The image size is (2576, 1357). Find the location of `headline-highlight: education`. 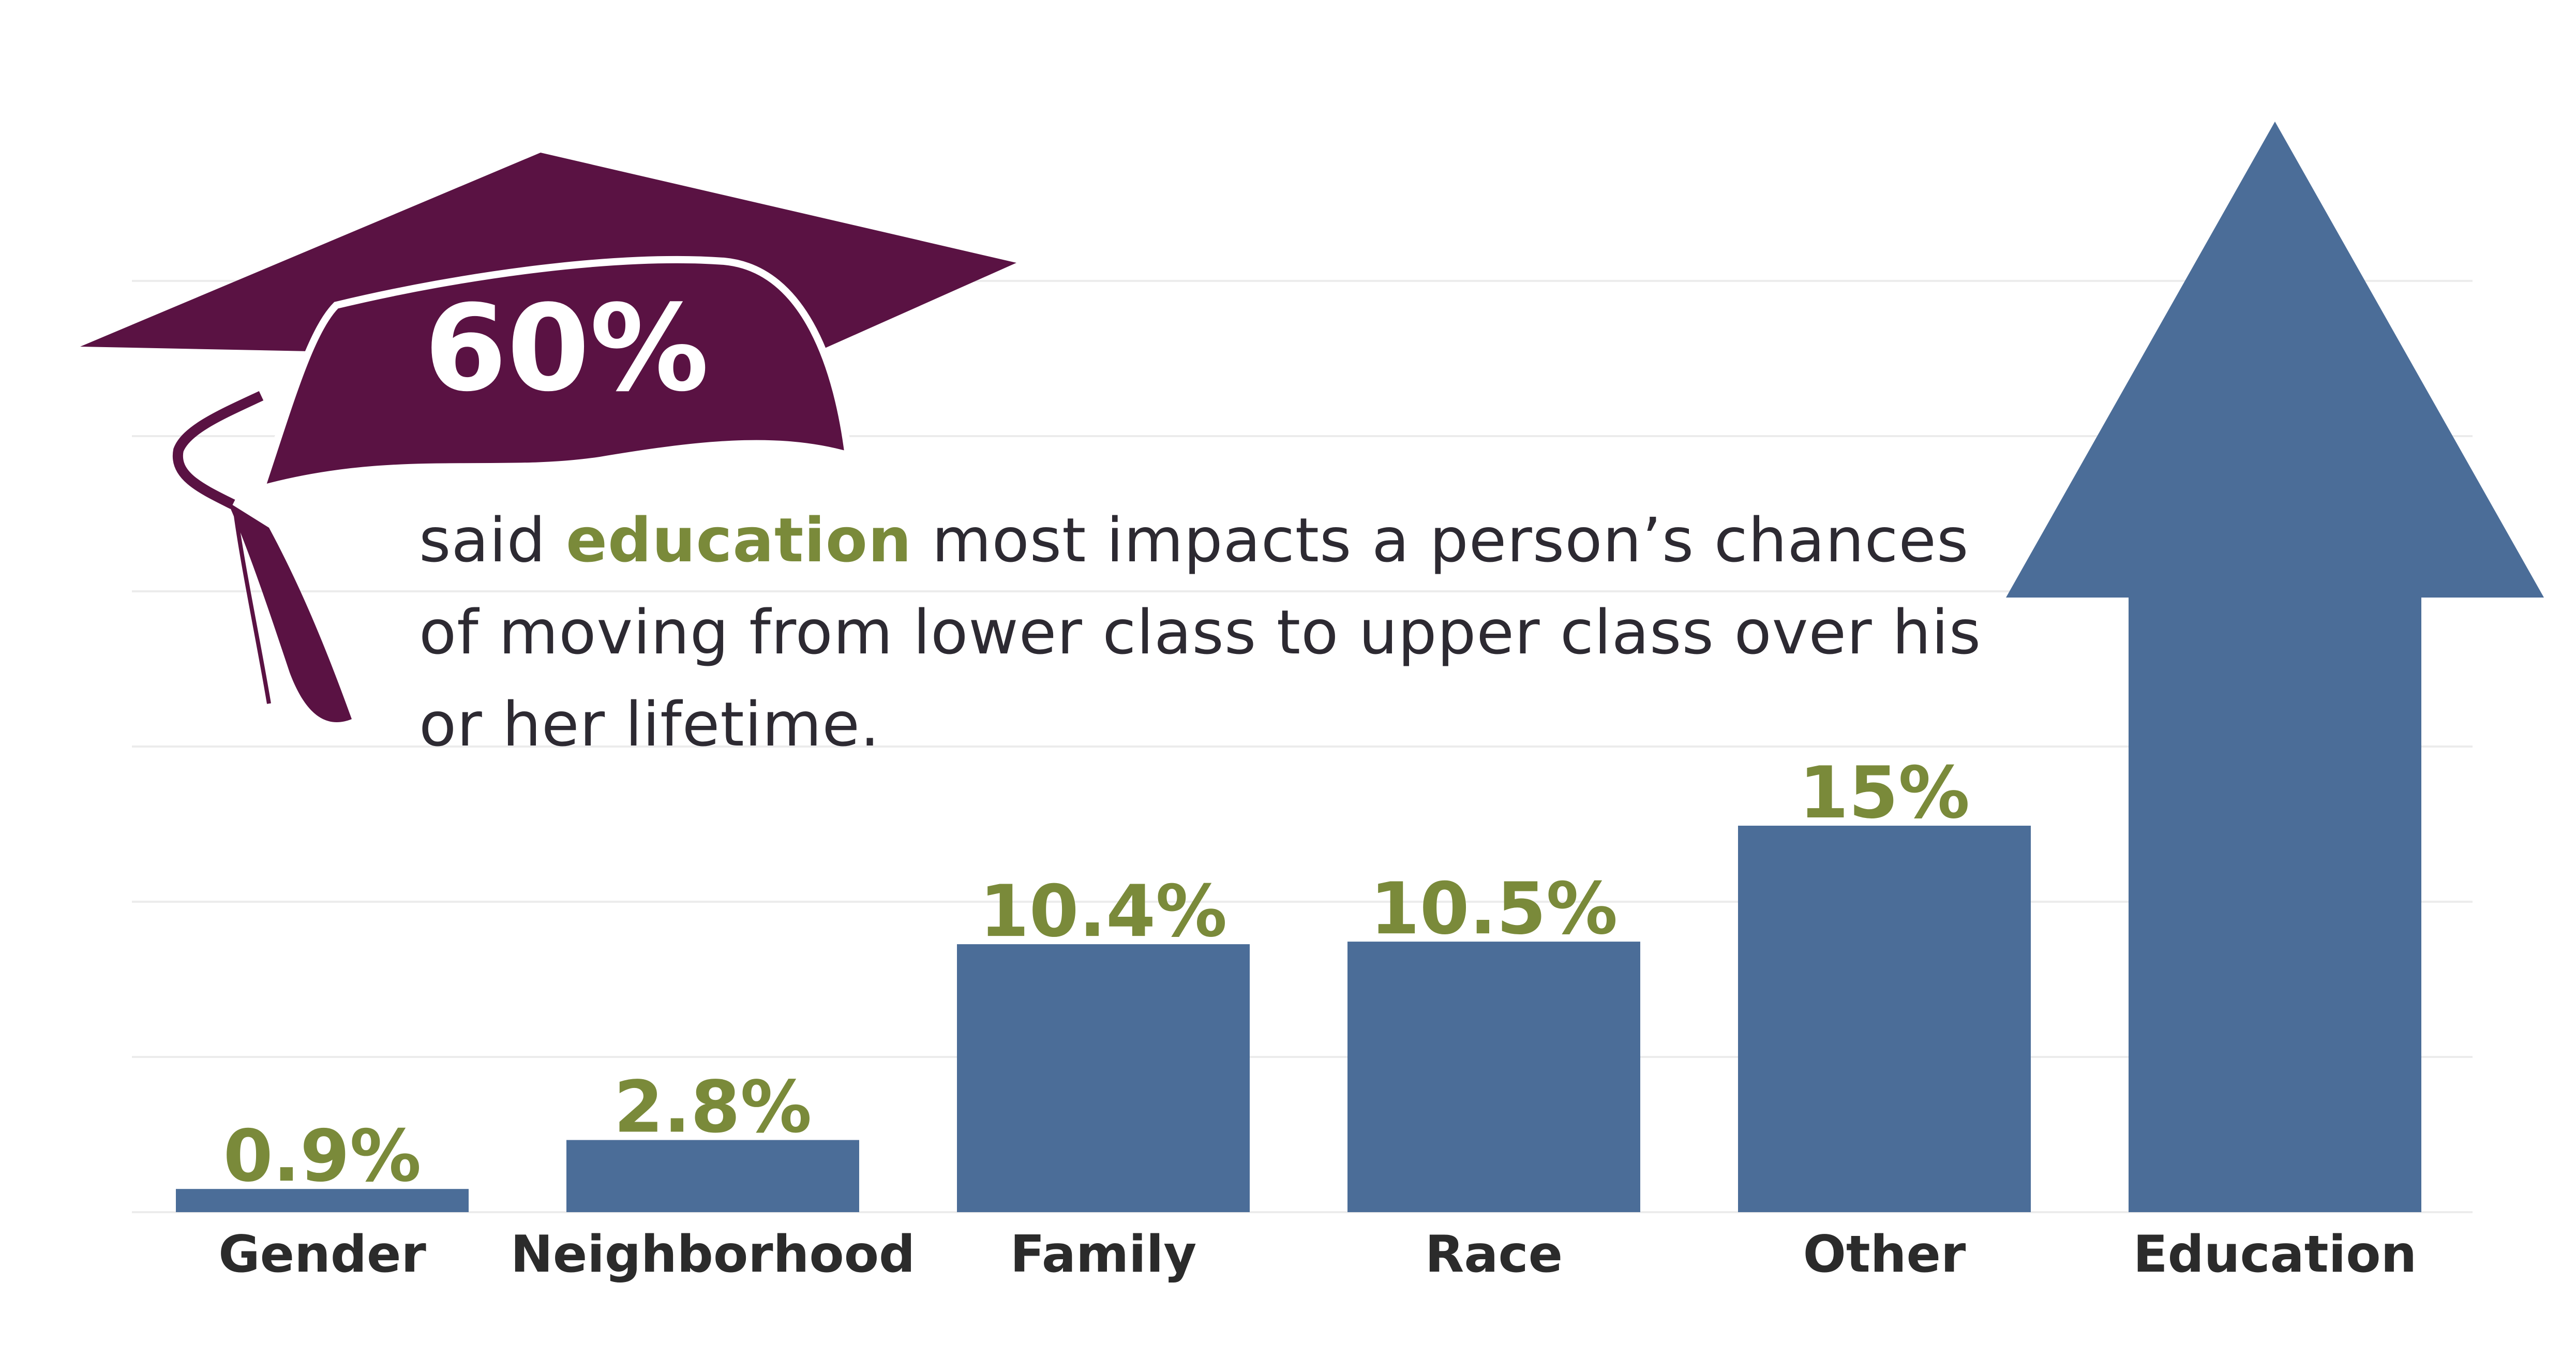

headline-highlight: education is located at coordinates (738, 540).